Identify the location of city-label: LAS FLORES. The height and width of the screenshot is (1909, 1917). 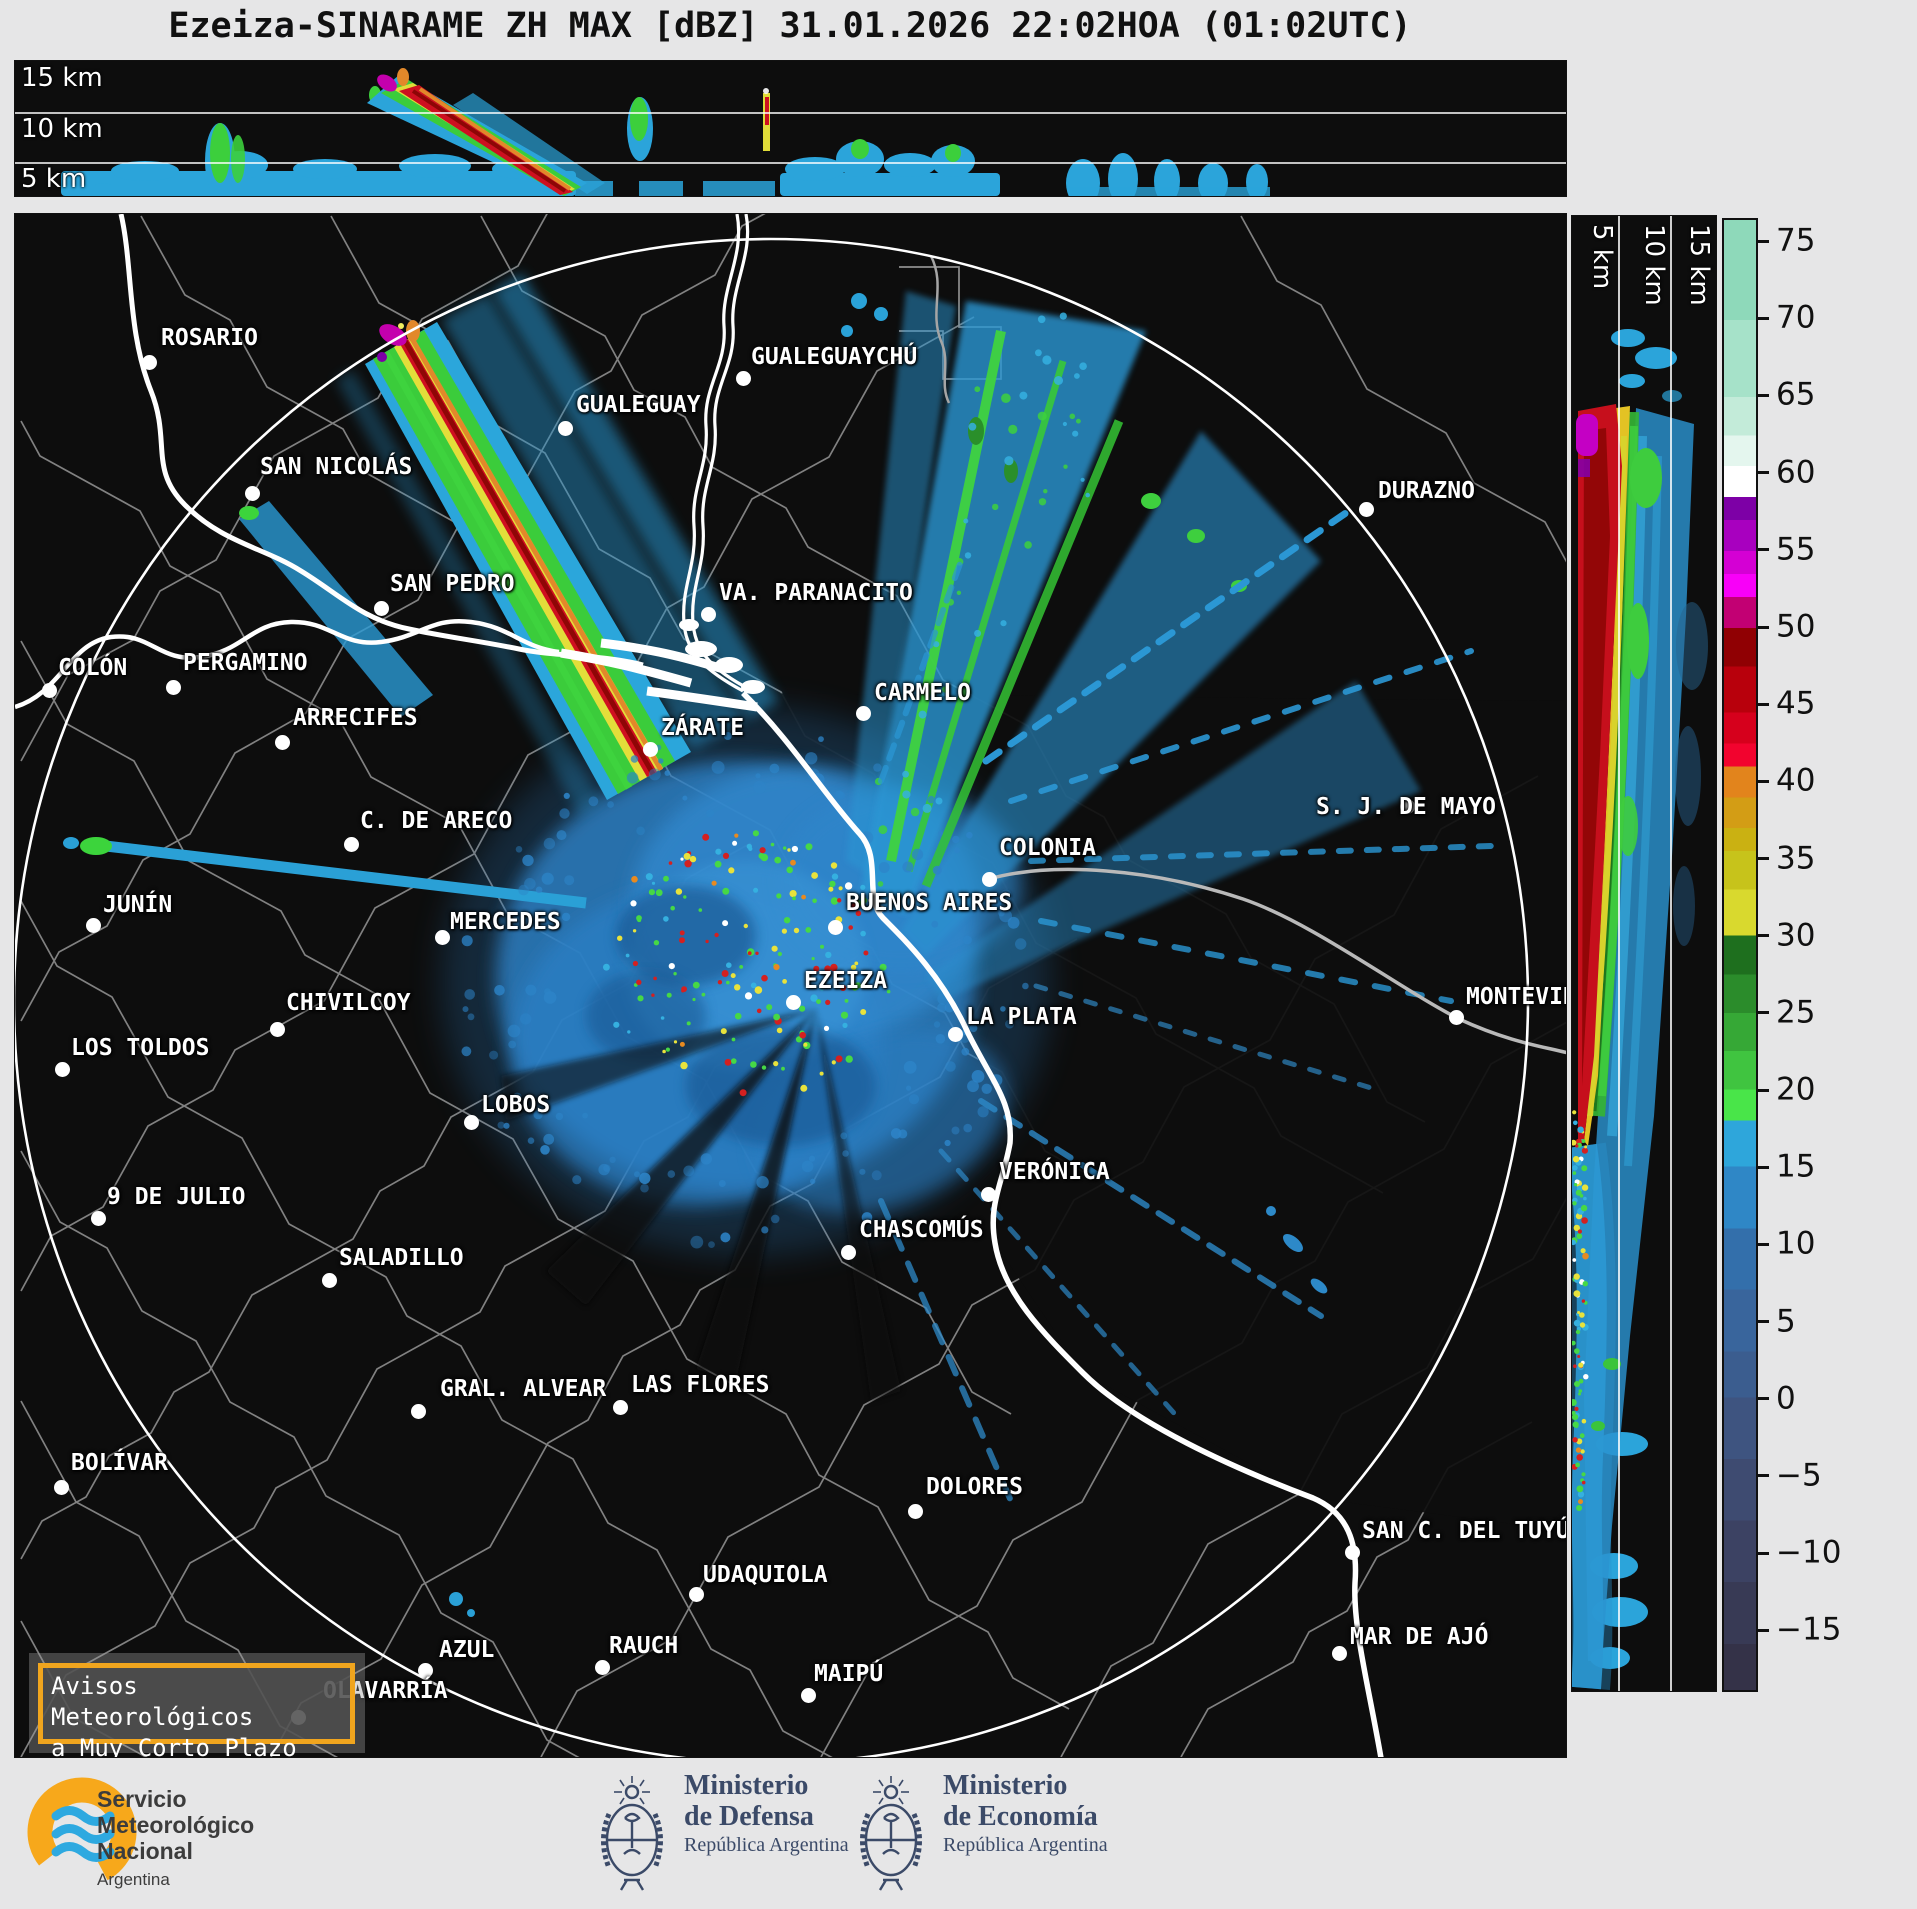
(700, 1385).